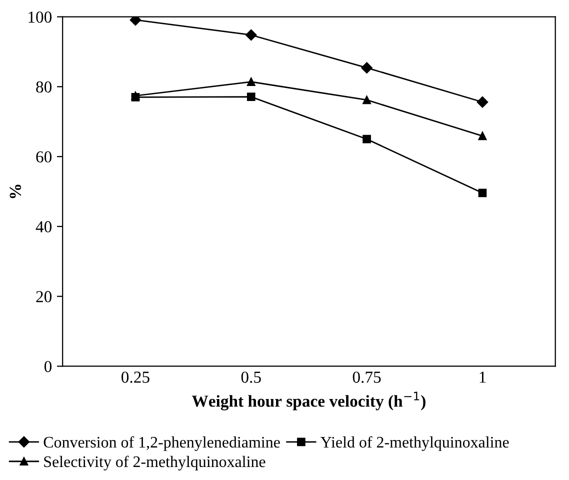 This screenshot has width=569, height=480. What do you see at coordinates (48, 366) in the screenshot?
I see `y-tick-label: 0` at bounding box center [48, 366].